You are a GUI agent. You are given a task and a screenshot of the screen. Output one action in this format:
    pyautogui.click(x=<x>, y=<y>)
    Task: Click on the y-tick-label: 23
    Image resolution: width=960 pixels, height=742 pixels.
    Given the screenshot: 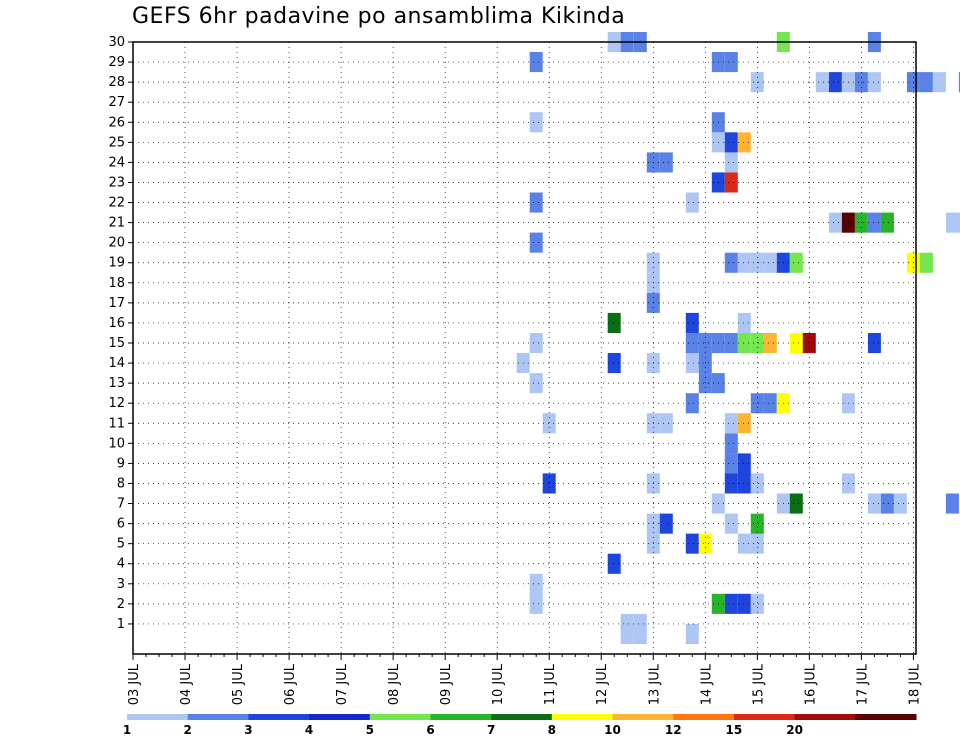 What is the action you would take?
    pyautogui.click(x=116, y=182)
    